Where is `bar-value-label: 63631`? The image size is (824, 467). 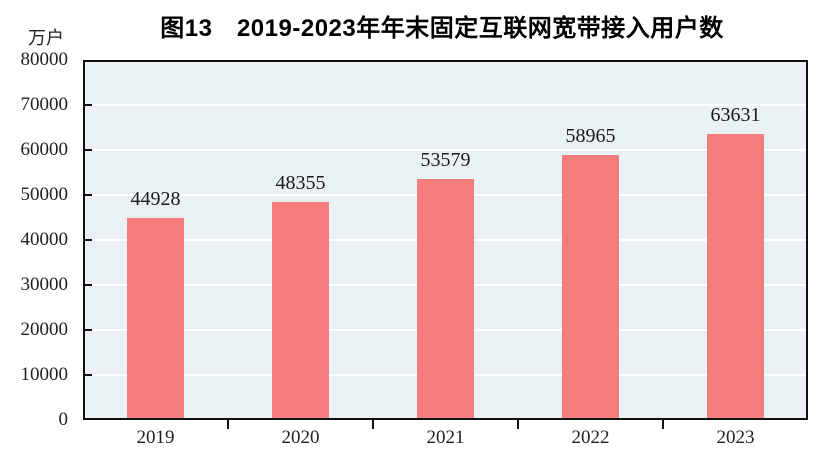 bar-value-label: 63631 is located at coordinates (735, 114).